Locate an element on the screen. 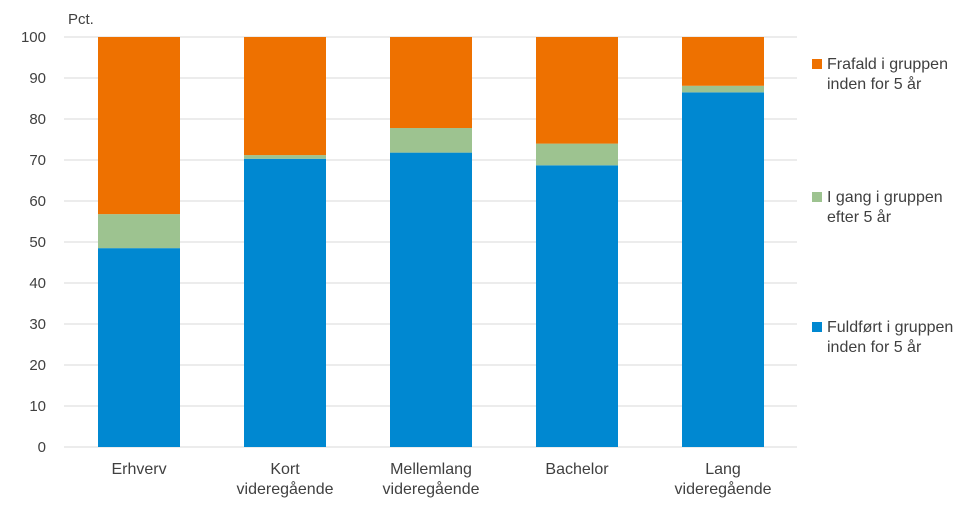 Image resolution: width=960 pixels, height=507 pixels. x-category-label-4: Lang videregående is located at coordinates (723, 479).